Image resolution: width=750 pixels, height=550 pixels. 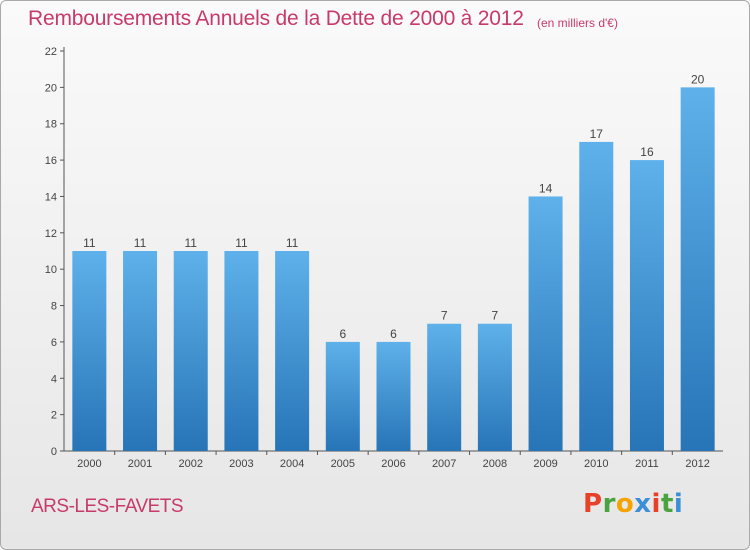 What do you see at coordinates (51, 270) in the screenshot?
I see `y-tick-label: 10` at bounding box center [51, 270].